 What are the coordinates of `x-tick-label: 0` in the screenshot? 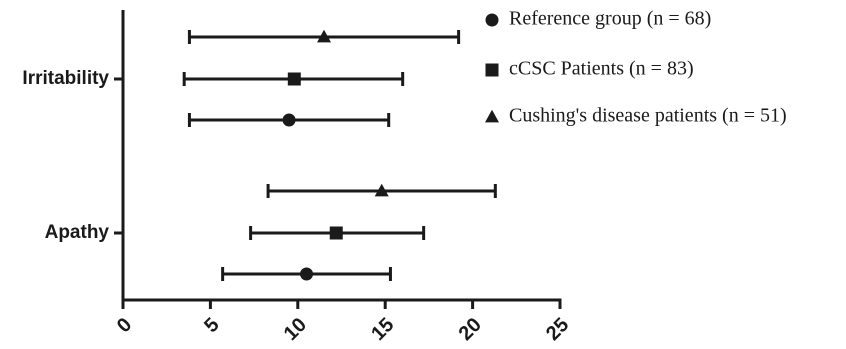 It's located at (124, 325).